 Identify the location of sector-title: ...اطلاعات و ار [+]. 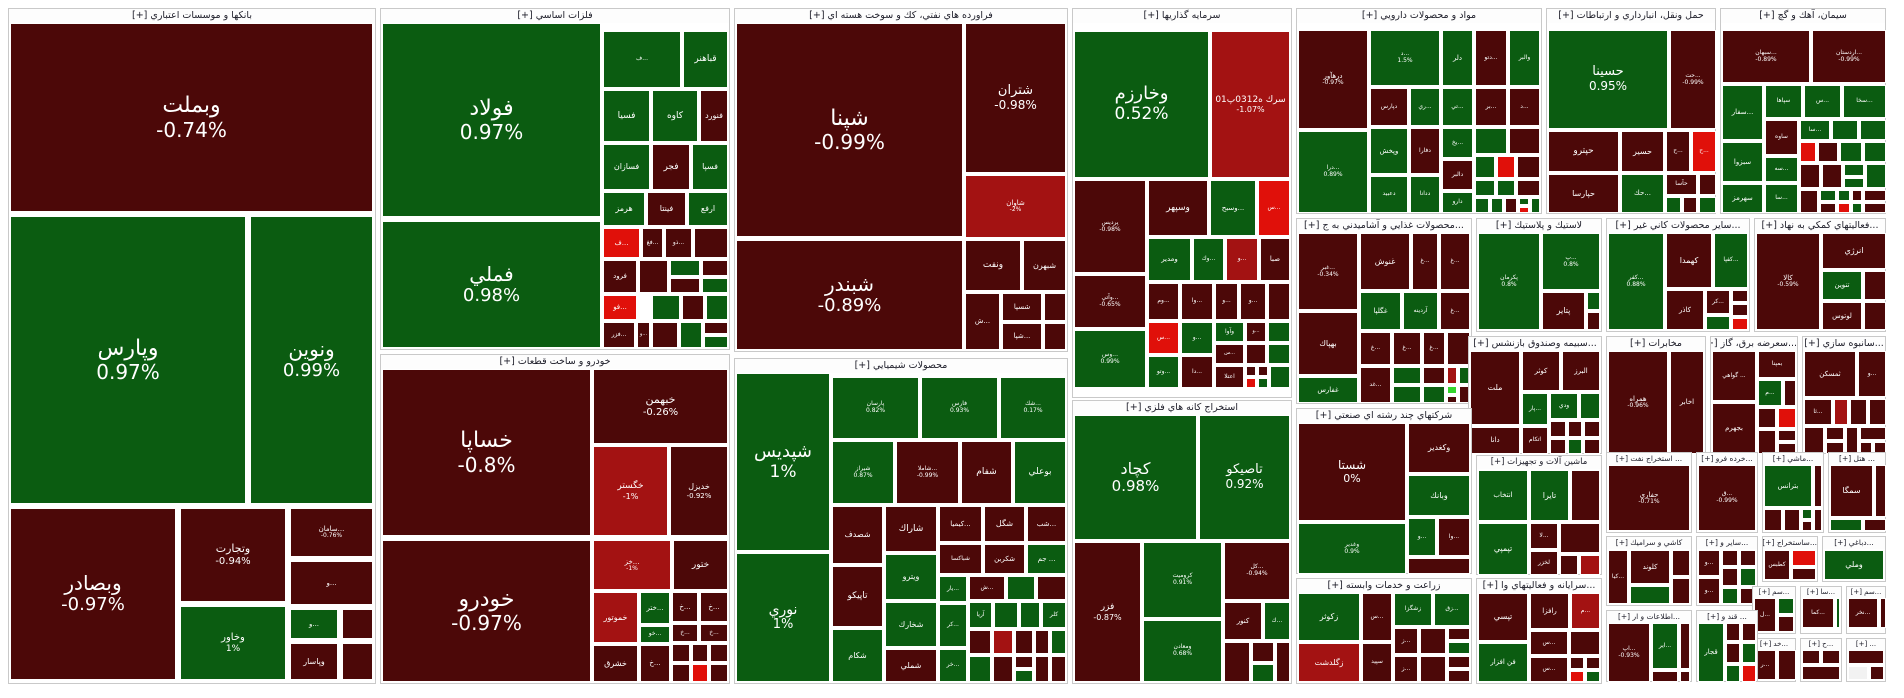
(1649, 617).